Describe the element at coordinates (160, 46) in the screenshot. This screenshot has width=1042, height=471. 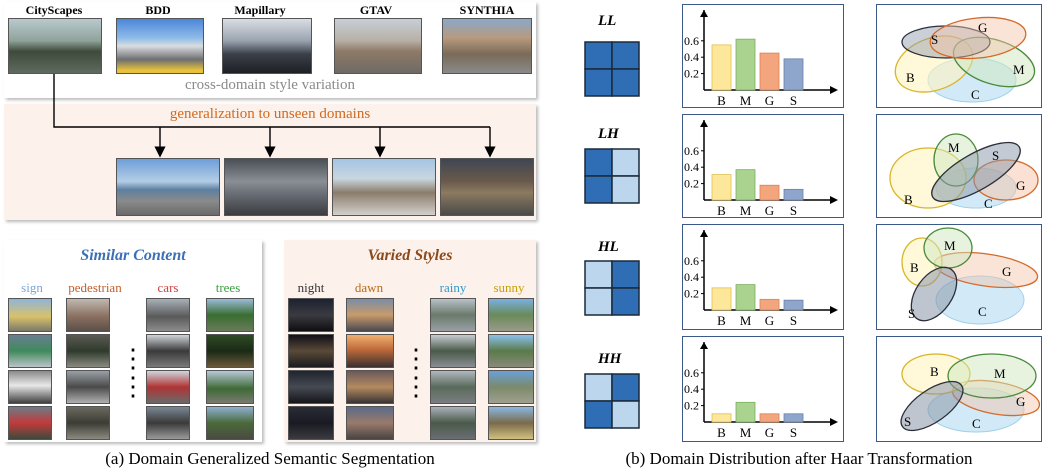
I see `bdd-image` at that location.